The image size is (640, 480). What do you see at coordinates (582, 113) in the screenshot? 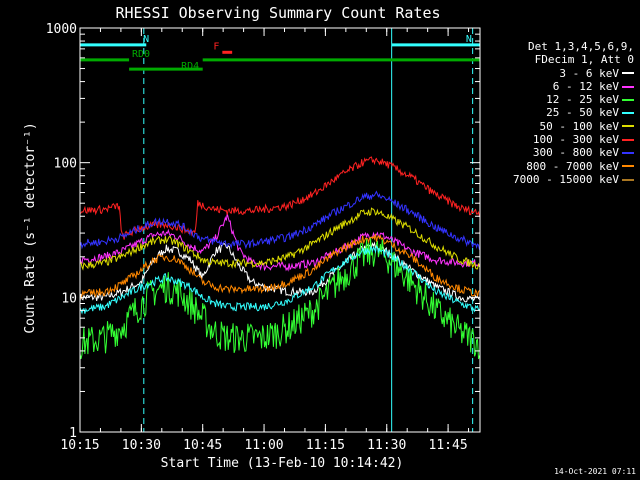
I see `legend-label: 25 - 50 keV` at bounding box center [582, 113].